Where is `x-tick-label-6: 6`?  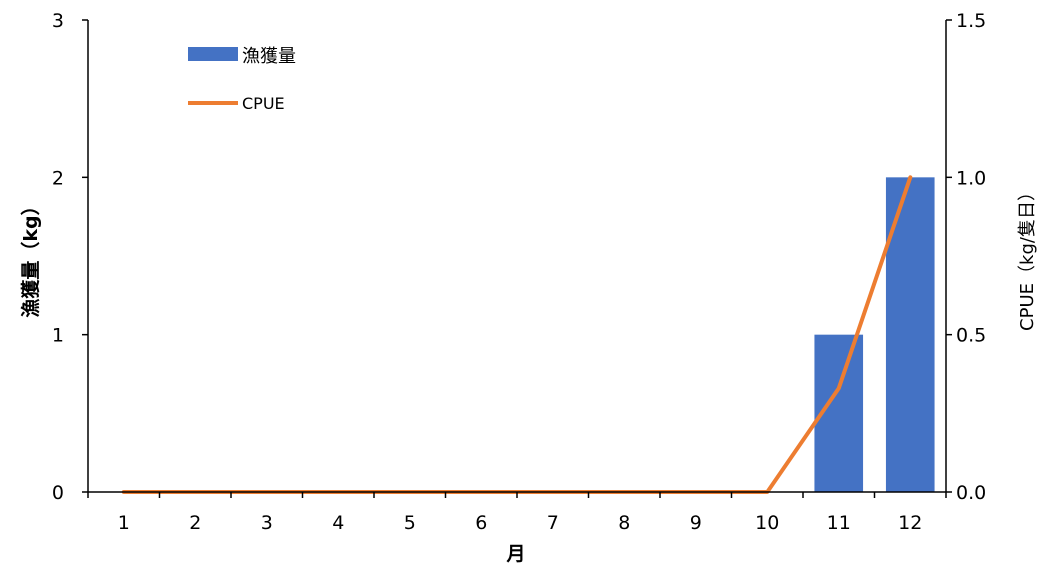
x-tick-label-6: 6 is located at coordinates (481, 523).